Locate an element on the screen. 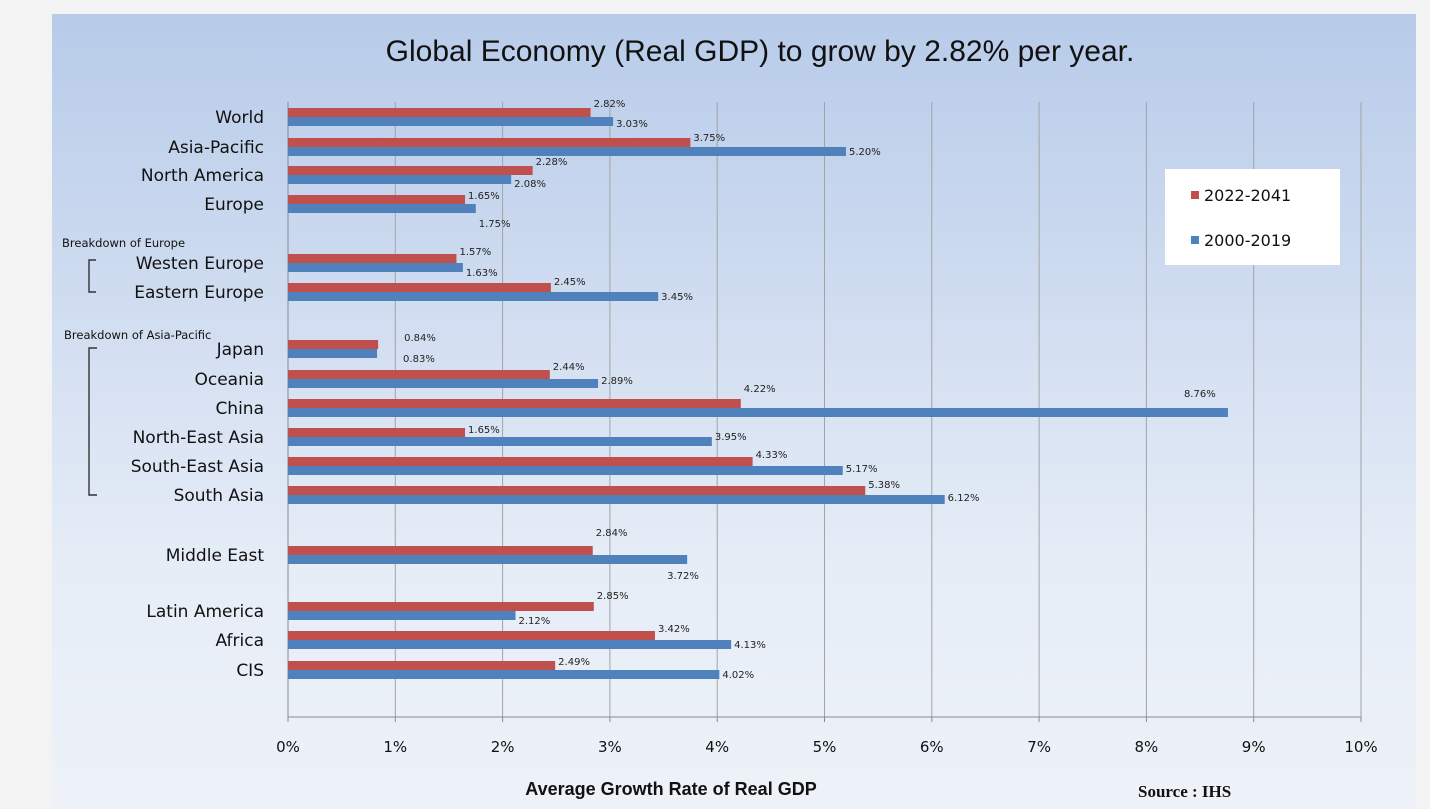 This screenshot has width=1430, height=809. category-label: North America is located at coordinates (202, 176).